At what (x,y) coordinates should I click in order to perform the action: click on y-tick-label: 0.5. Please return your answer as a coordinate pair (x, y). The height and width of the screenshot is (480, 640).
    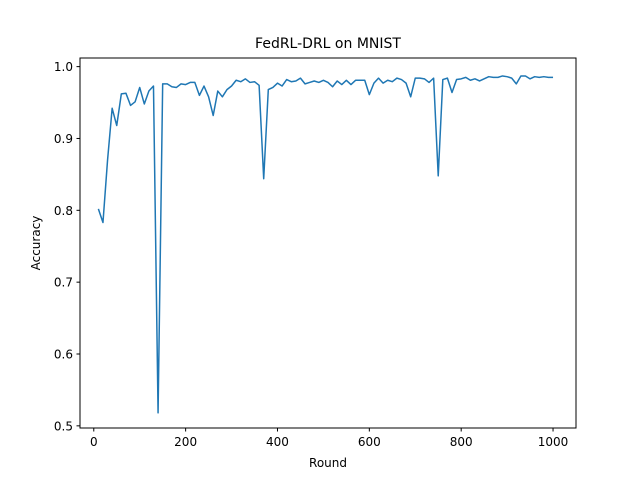
    Looking at the image, I should click on (63, 426).